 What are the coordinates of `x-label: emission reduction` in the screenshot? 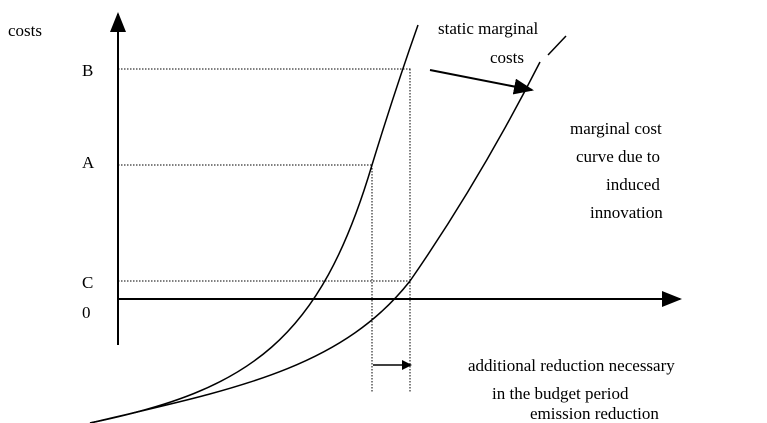 It's located at (594, 413).